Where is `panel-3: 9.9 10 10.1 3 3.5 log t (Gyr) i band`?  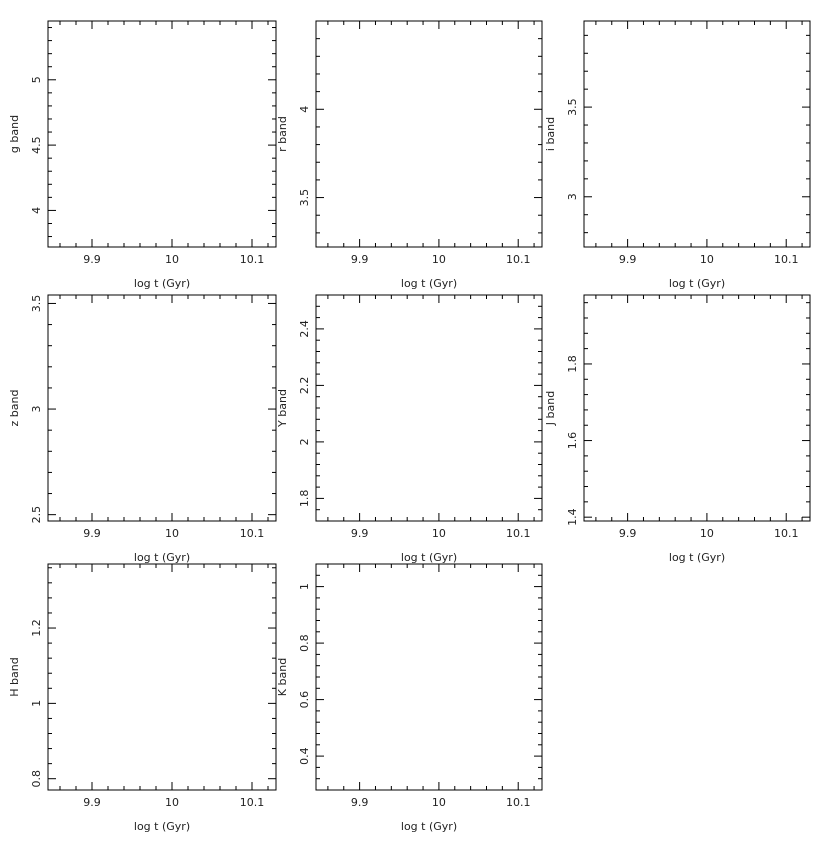
panel-3: 9.9 10 10.1 3 3.5 log t (Gyr) i band is located at coordinates (677, 155).